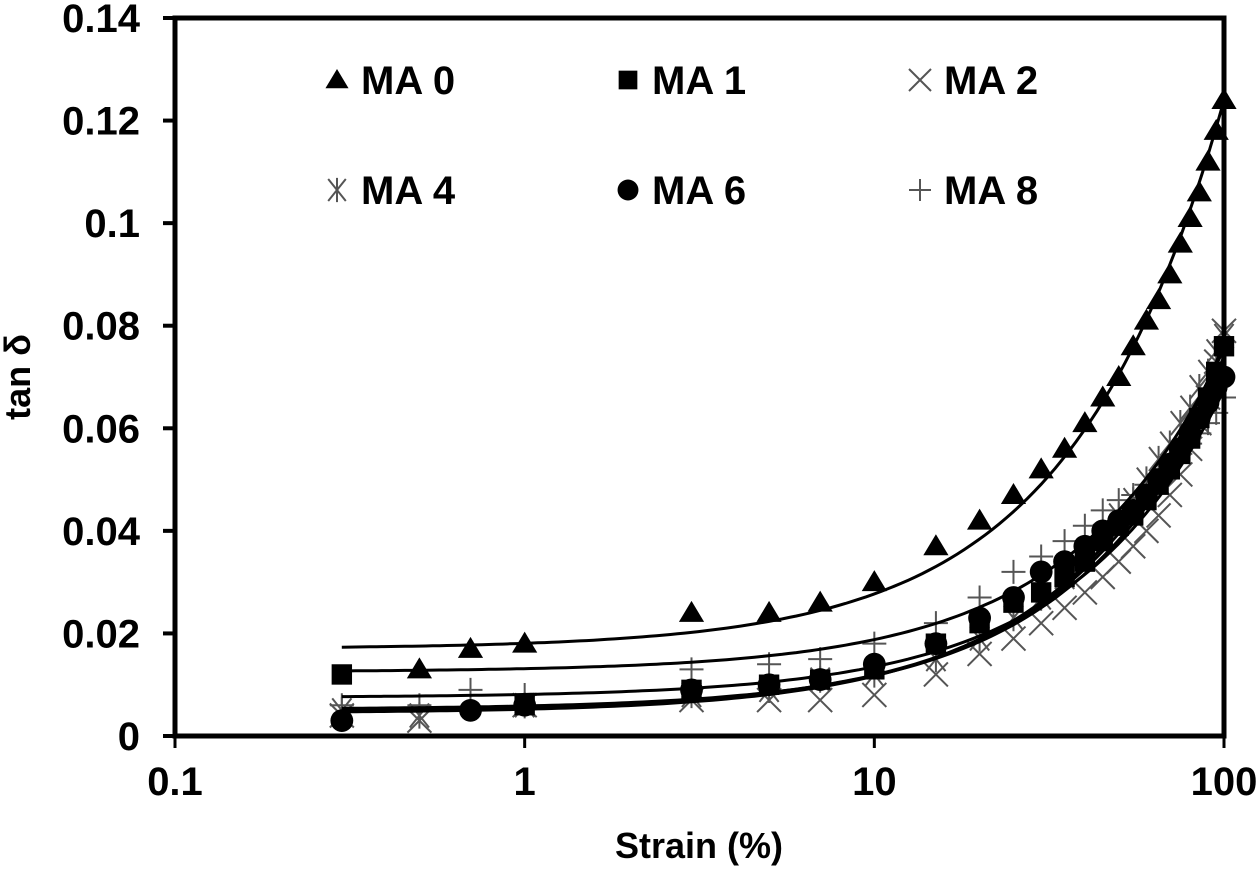 Image resolution: width=1260 pixels, height=870 pixels. I want to click on y-tick-label: 0, so click(129, 737).